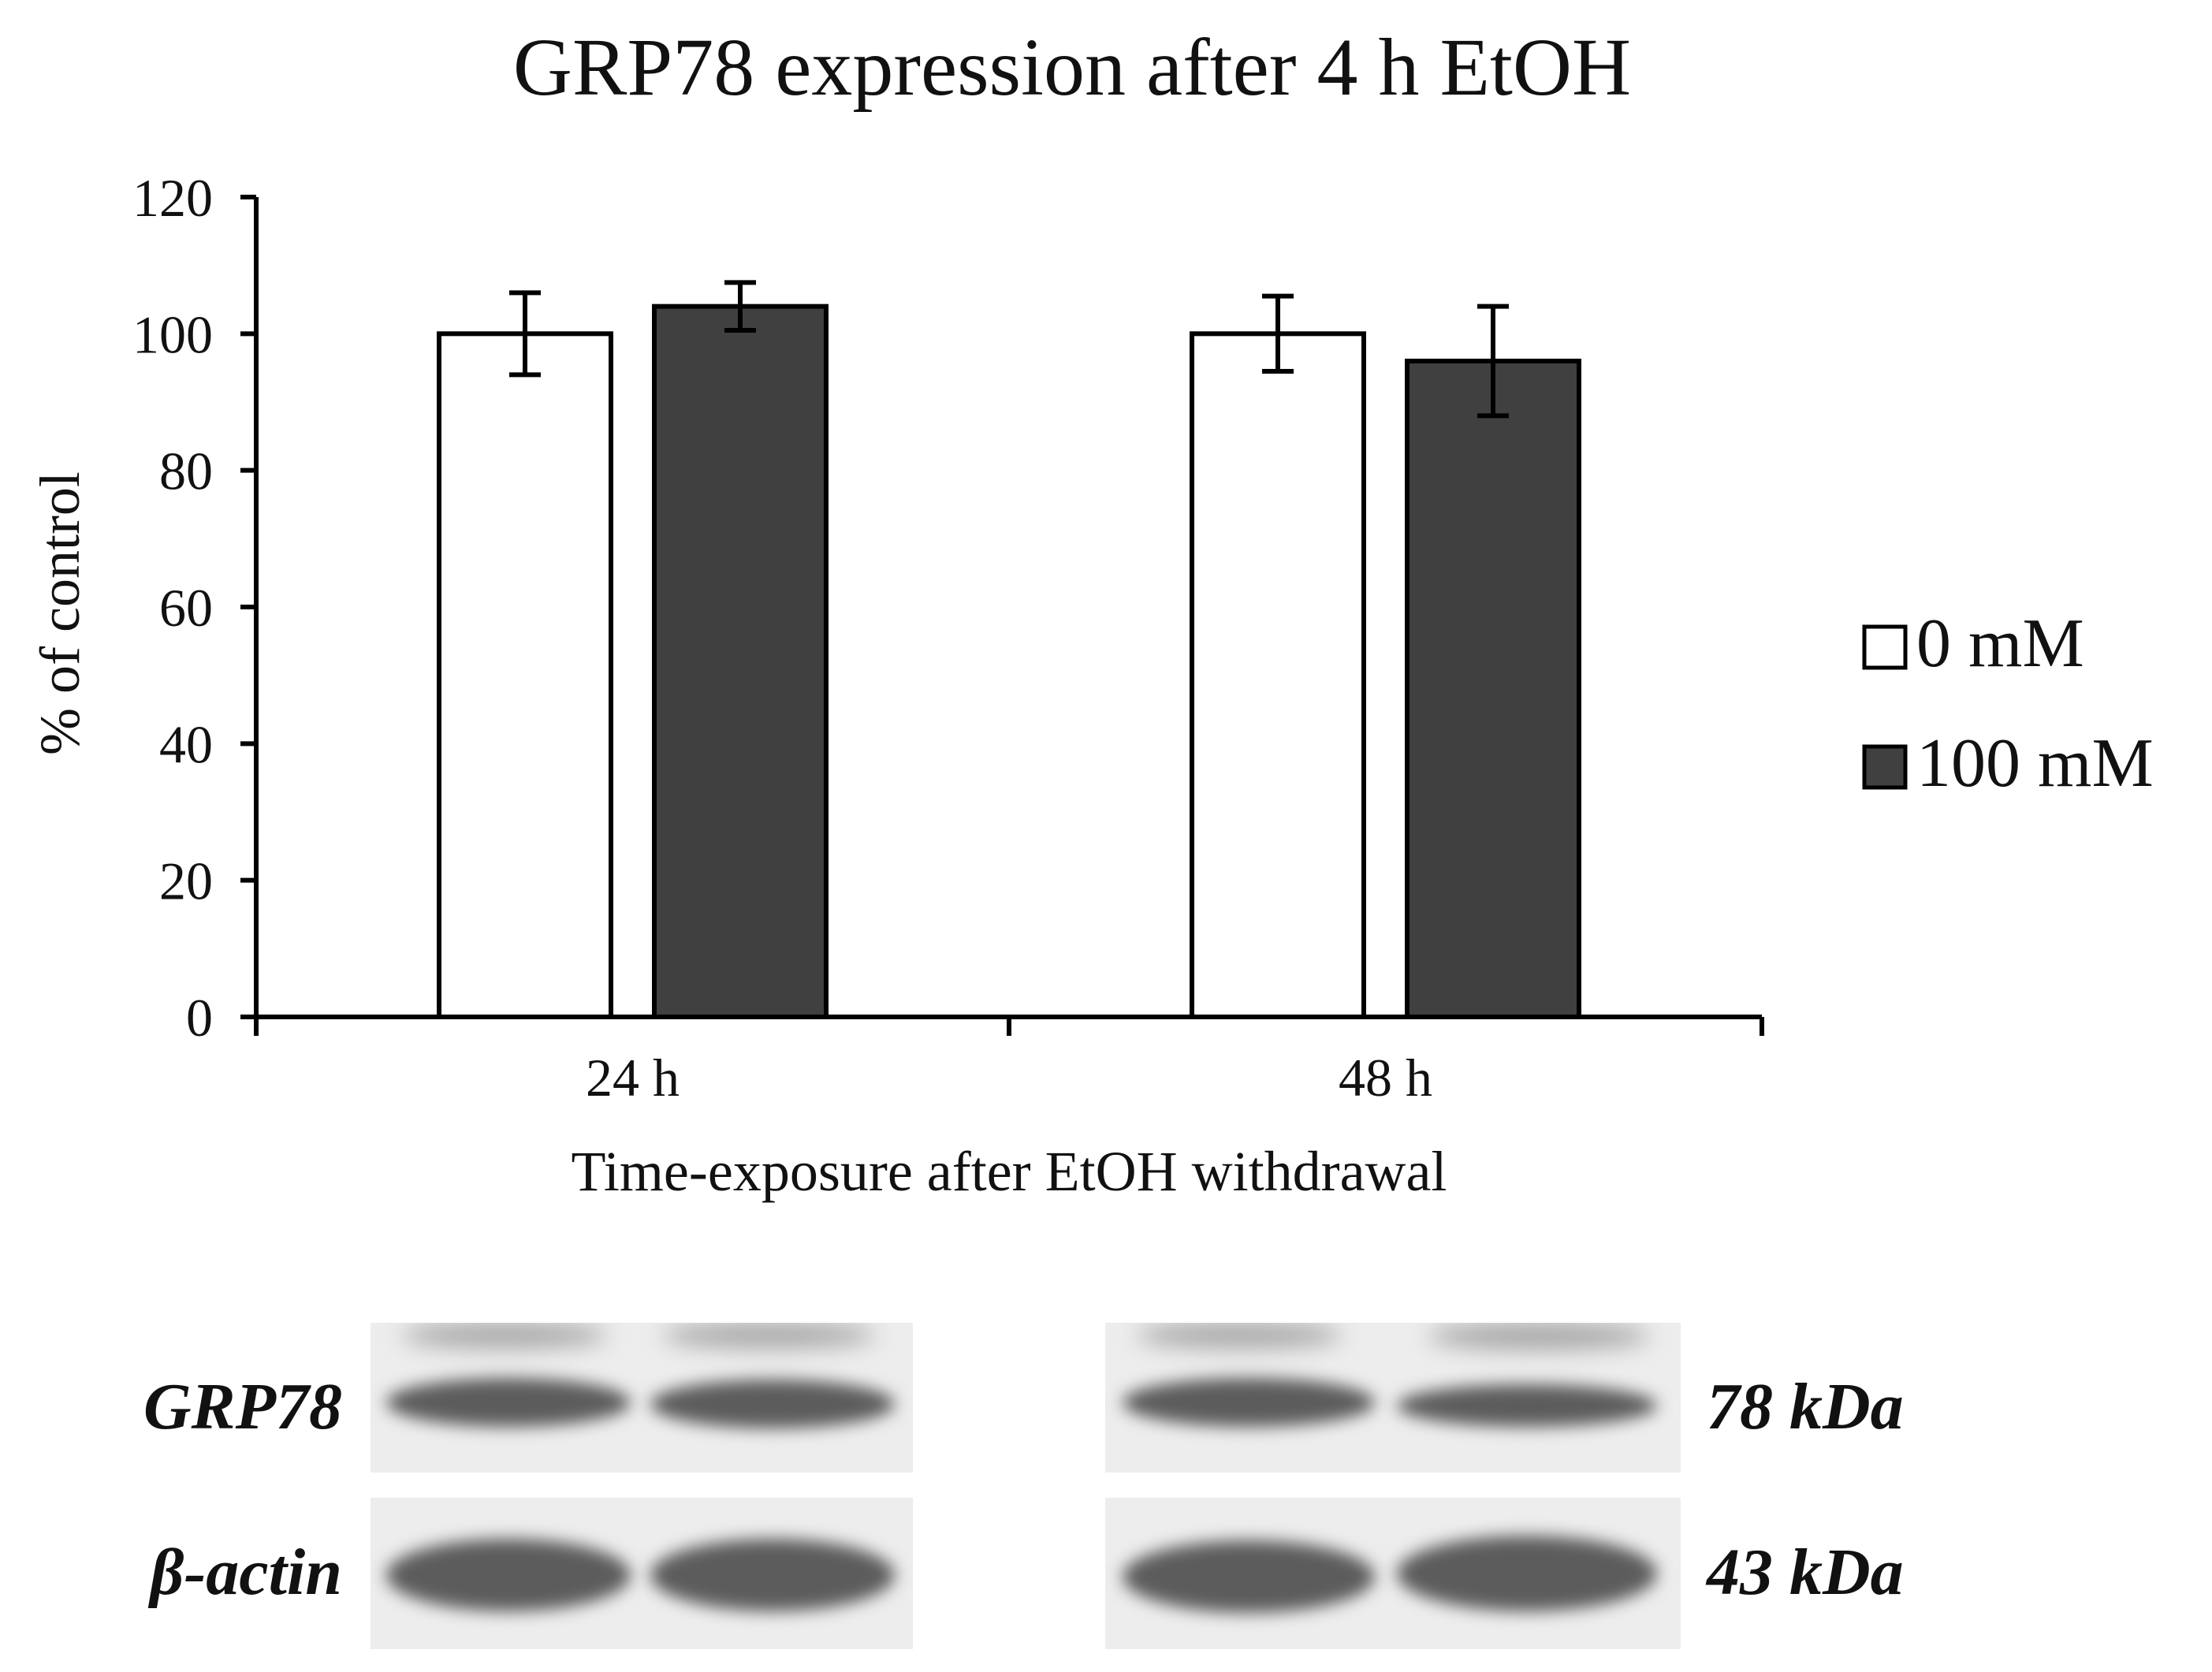  I want to click on y-tick-label: 100, so click(172, 334).